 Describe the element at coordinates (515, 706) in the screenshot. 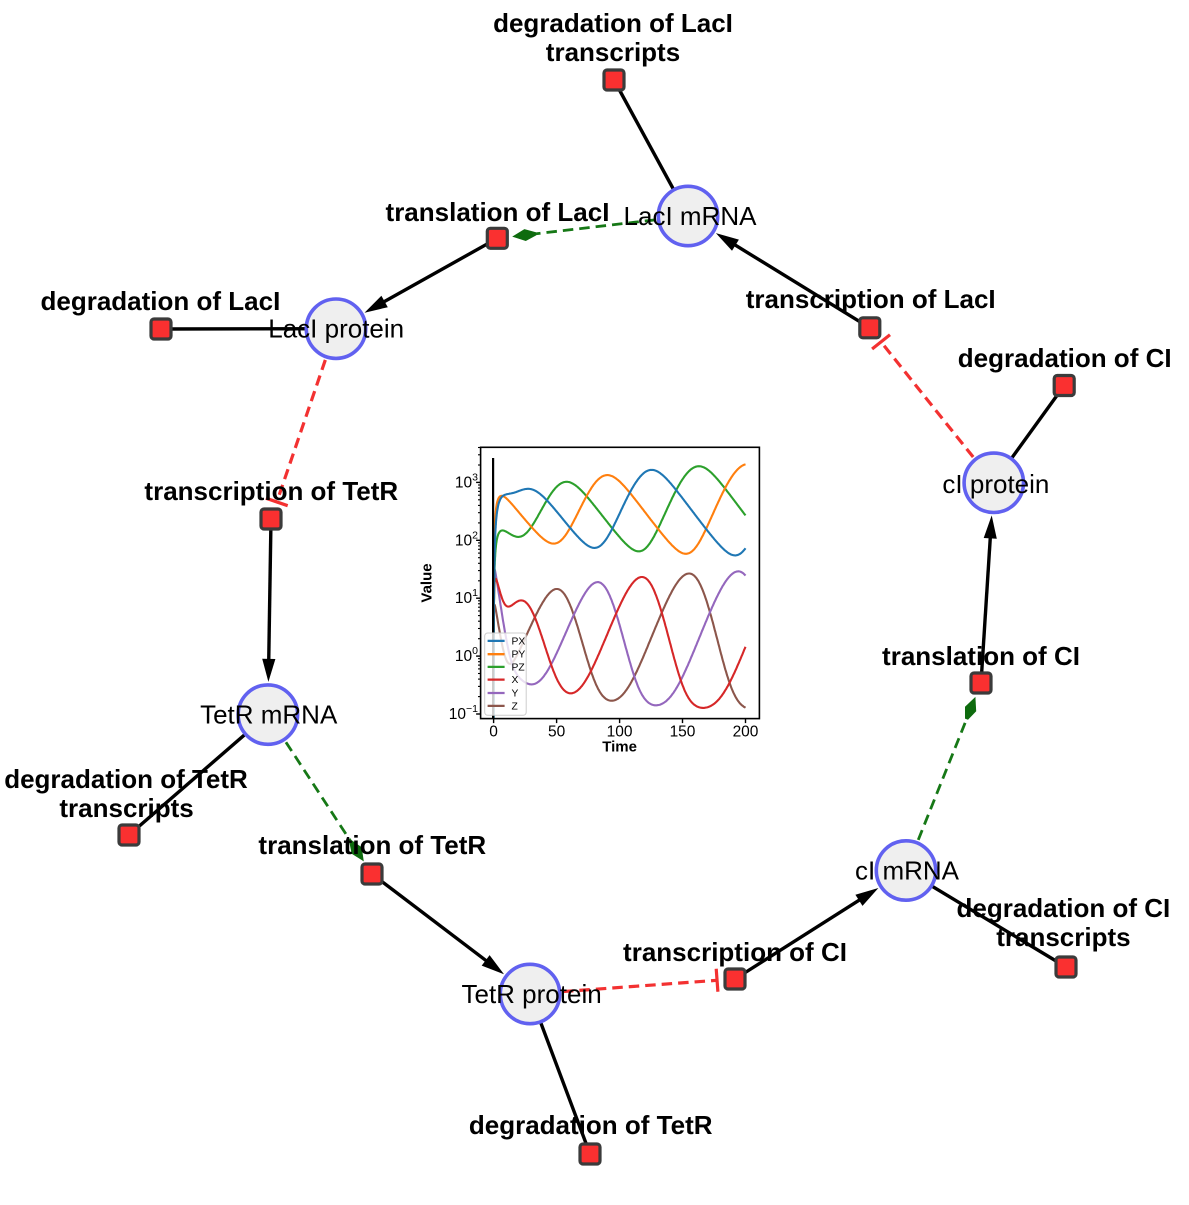

I see `svg-text: Z` at that location.